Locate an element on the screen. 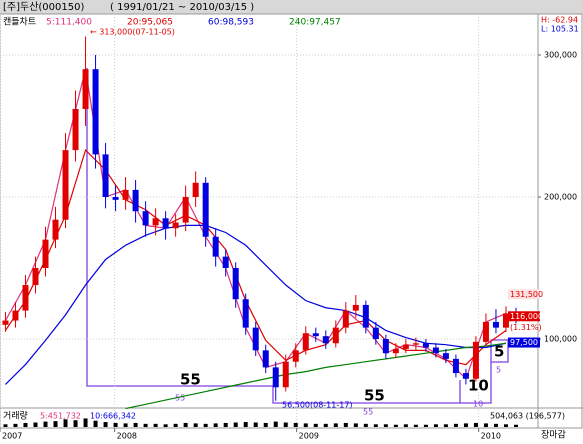  peak-label: ← 313,000(07-11-05) is located at coordinates (132, 32).